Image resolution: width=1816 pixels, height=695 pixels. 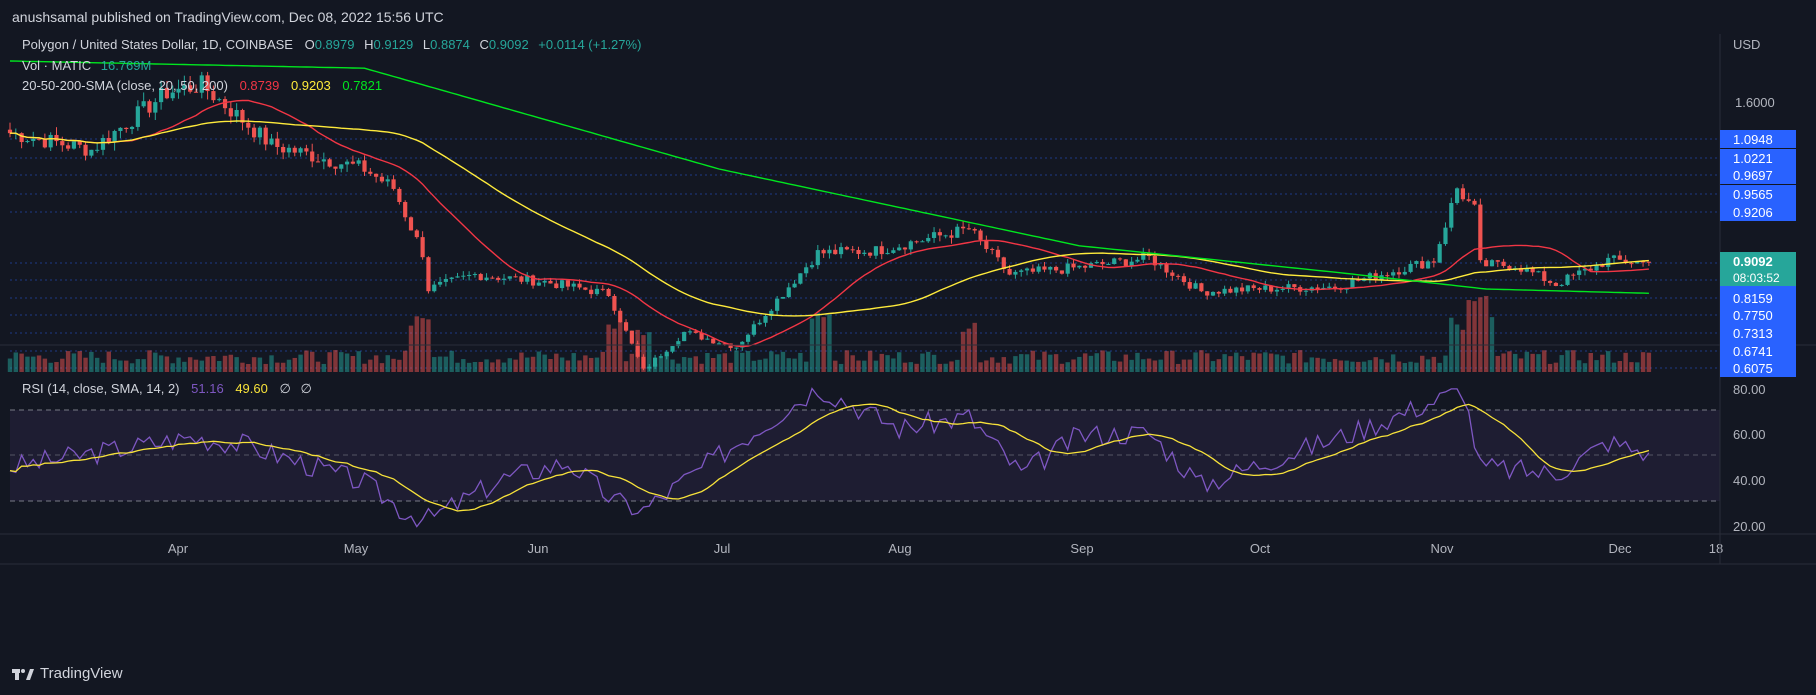 I want to click on rsi-tick-20: 20.00, so click(x=1749, y=526).